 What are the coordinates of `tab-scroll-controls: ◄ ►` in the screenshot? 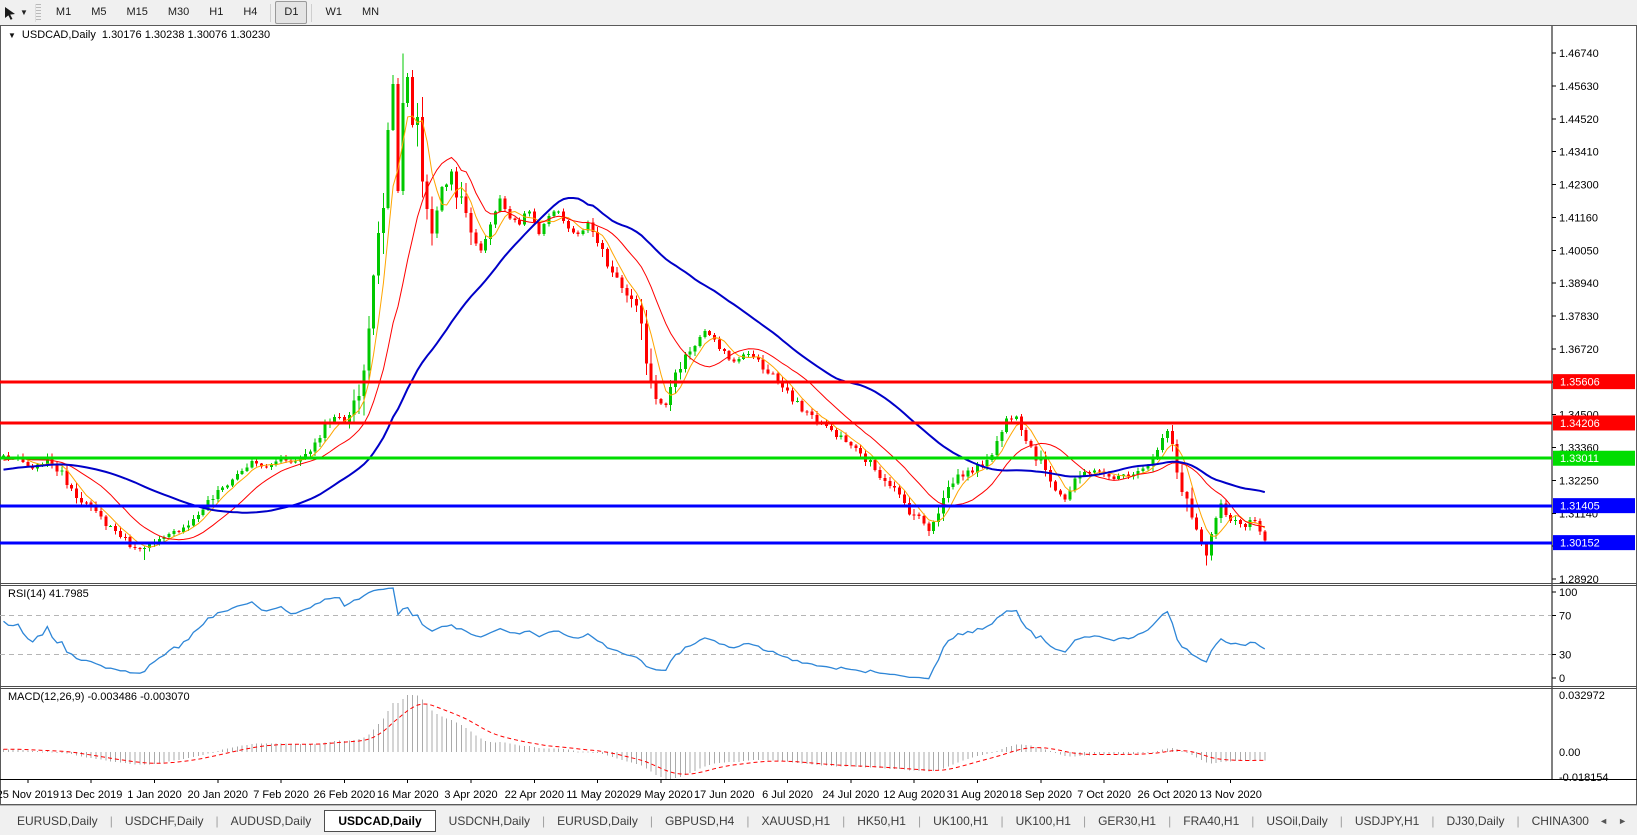 It's located at (1613, 821).